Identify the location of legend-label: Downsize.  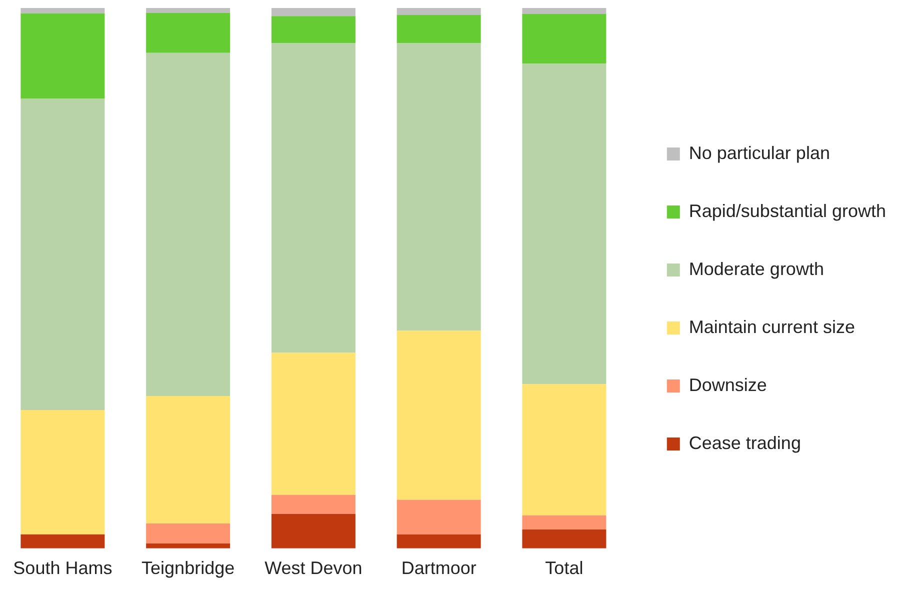
(727, 384).